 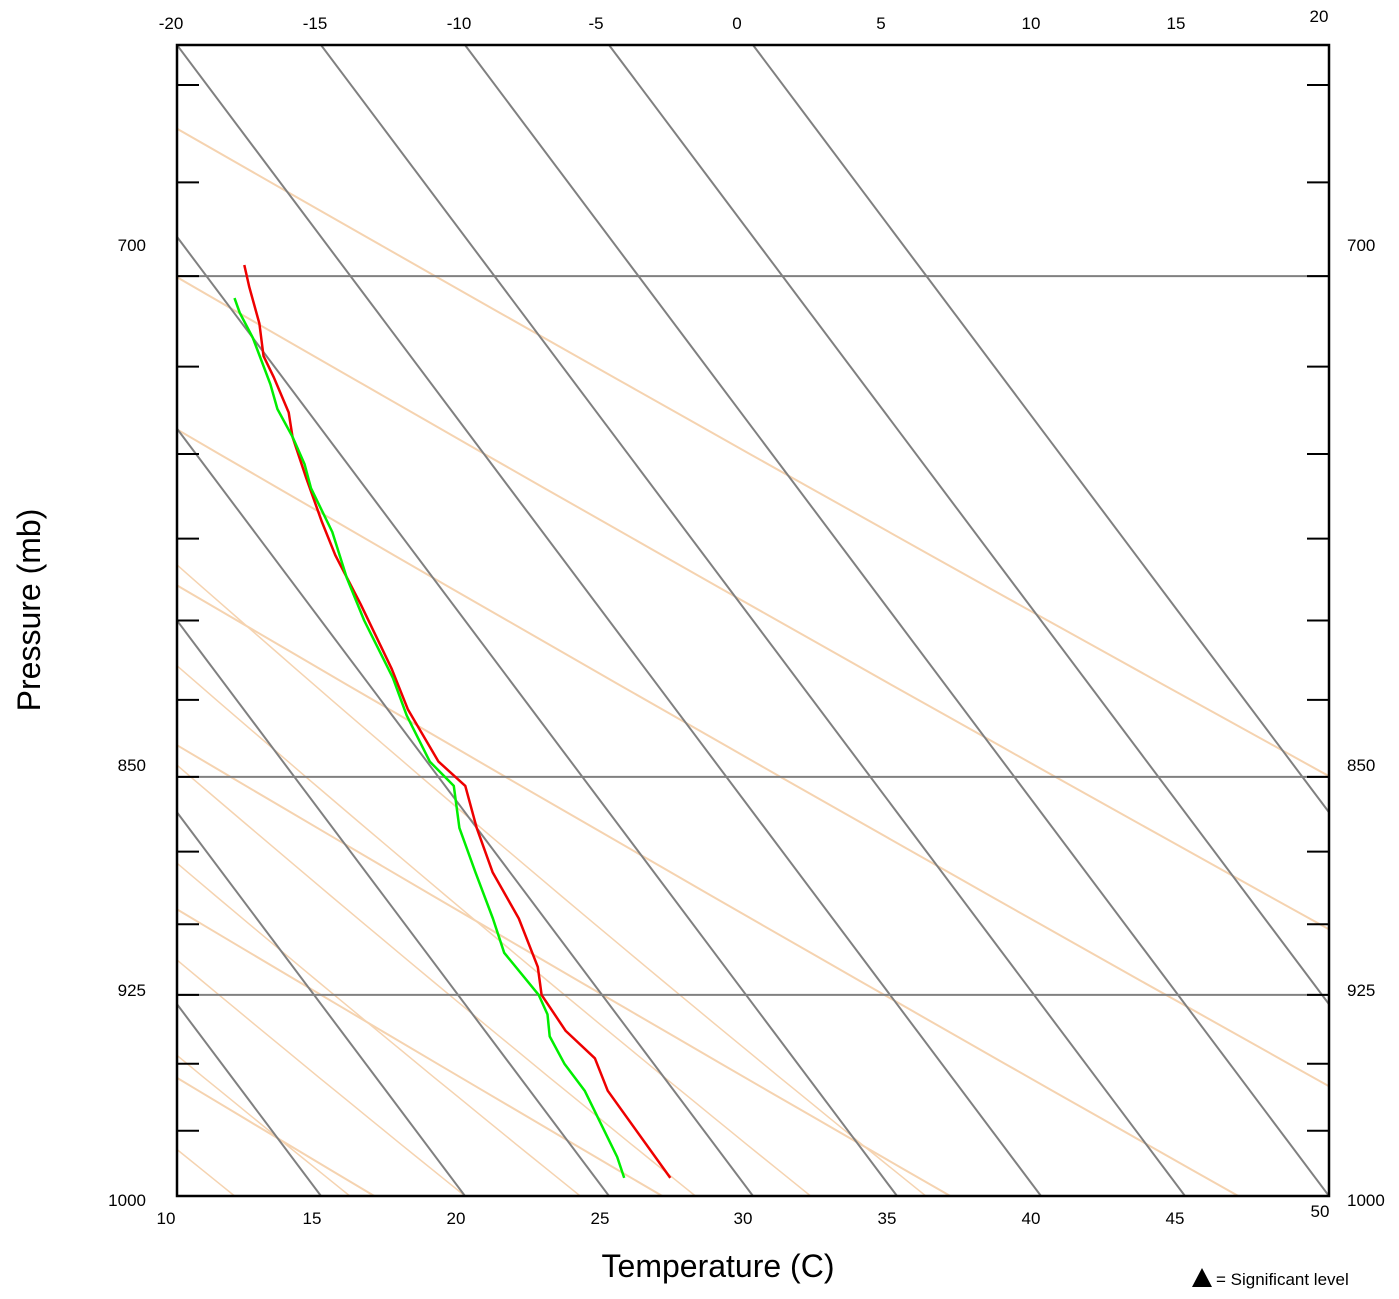 I want to click on legend: = Significant level, so click(x=1270, y=1278).